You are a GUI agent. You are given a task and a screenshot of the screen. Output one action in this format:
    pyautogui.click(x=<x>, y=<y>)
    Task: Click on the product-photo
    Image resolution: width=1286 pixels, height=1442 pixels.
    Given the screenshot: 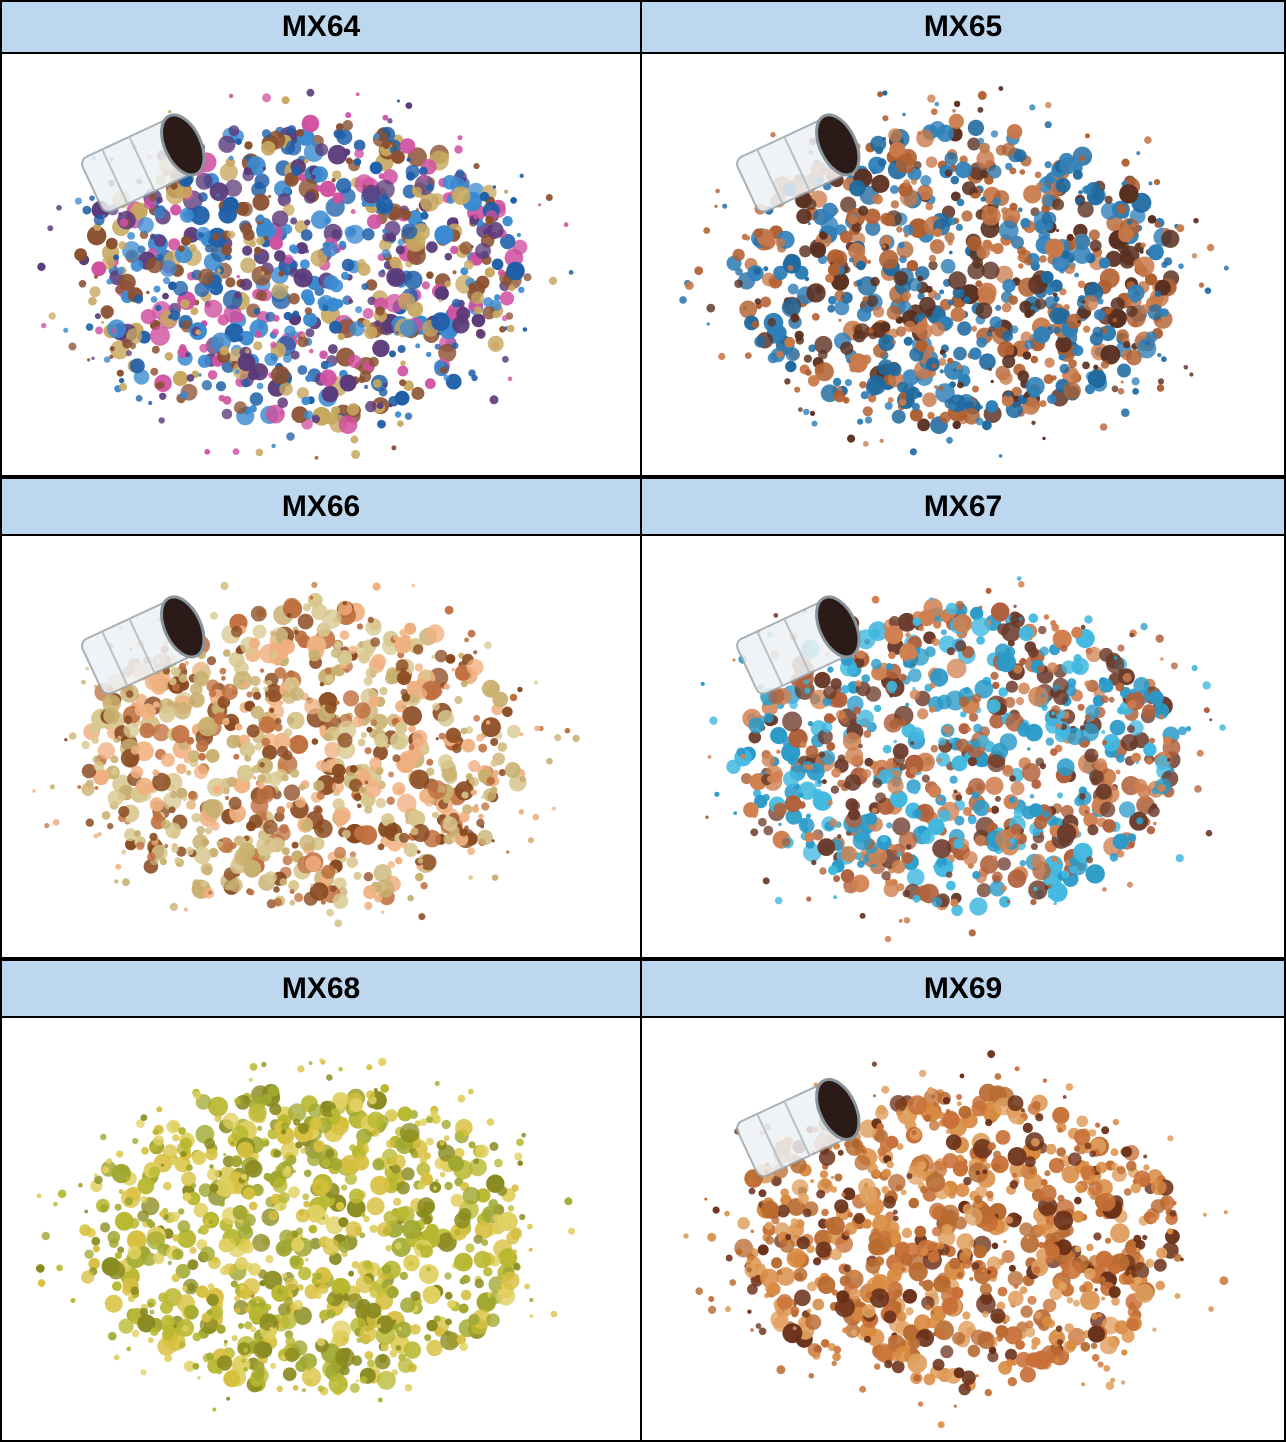 What is the action you would take?
    pyautogui.click(x=321, y=265)
    